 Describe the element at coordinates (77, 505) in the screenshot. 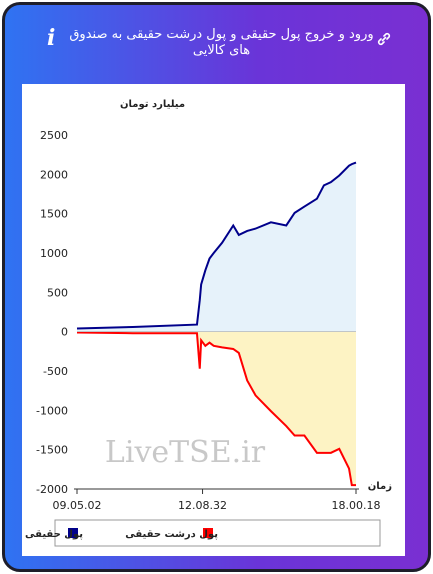

I see `x-tick-label: 09.05.02` at that location.